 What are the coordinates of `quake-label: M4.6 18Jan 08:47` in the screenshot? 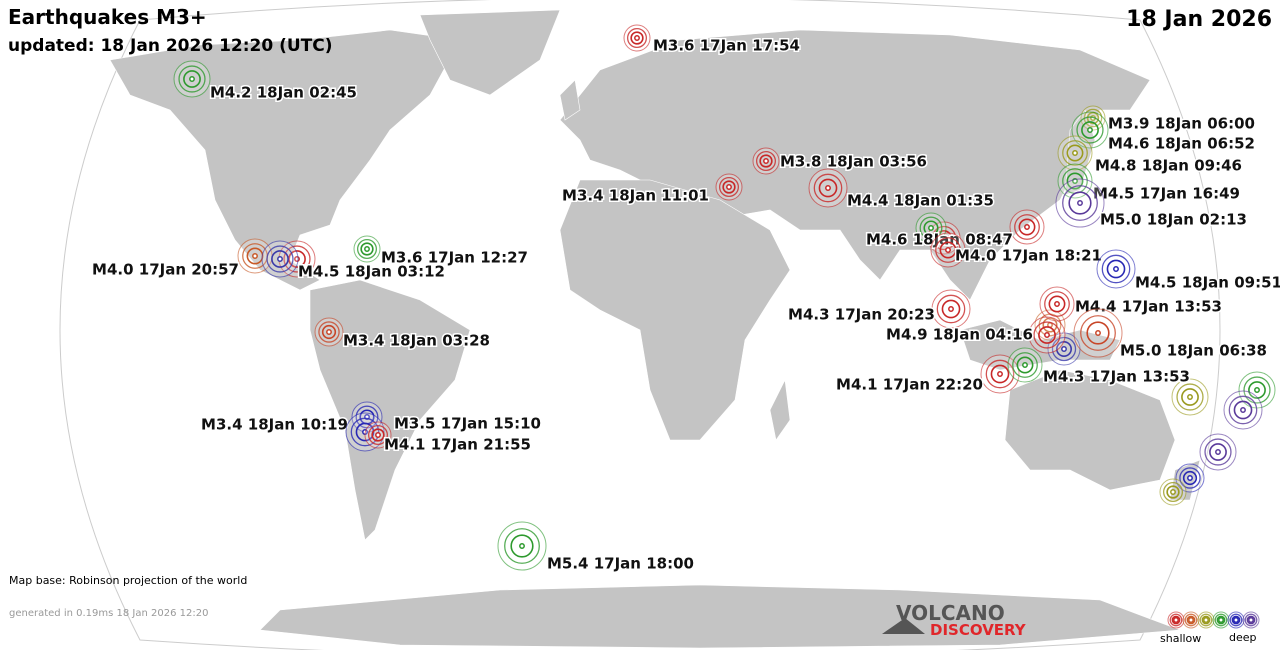 It's located at (939, 240).